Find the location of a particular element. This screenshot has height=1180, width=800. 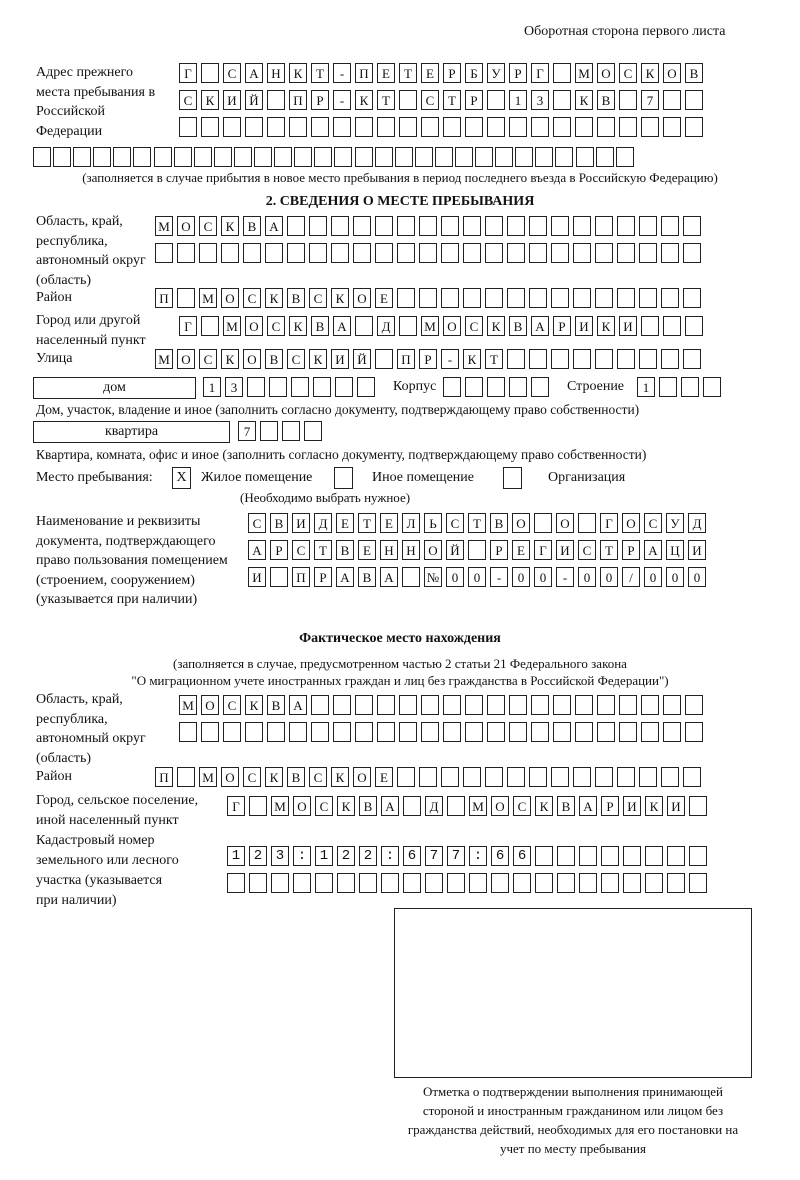

apartment-type-field: квартира is located at coordinates (131, 432).